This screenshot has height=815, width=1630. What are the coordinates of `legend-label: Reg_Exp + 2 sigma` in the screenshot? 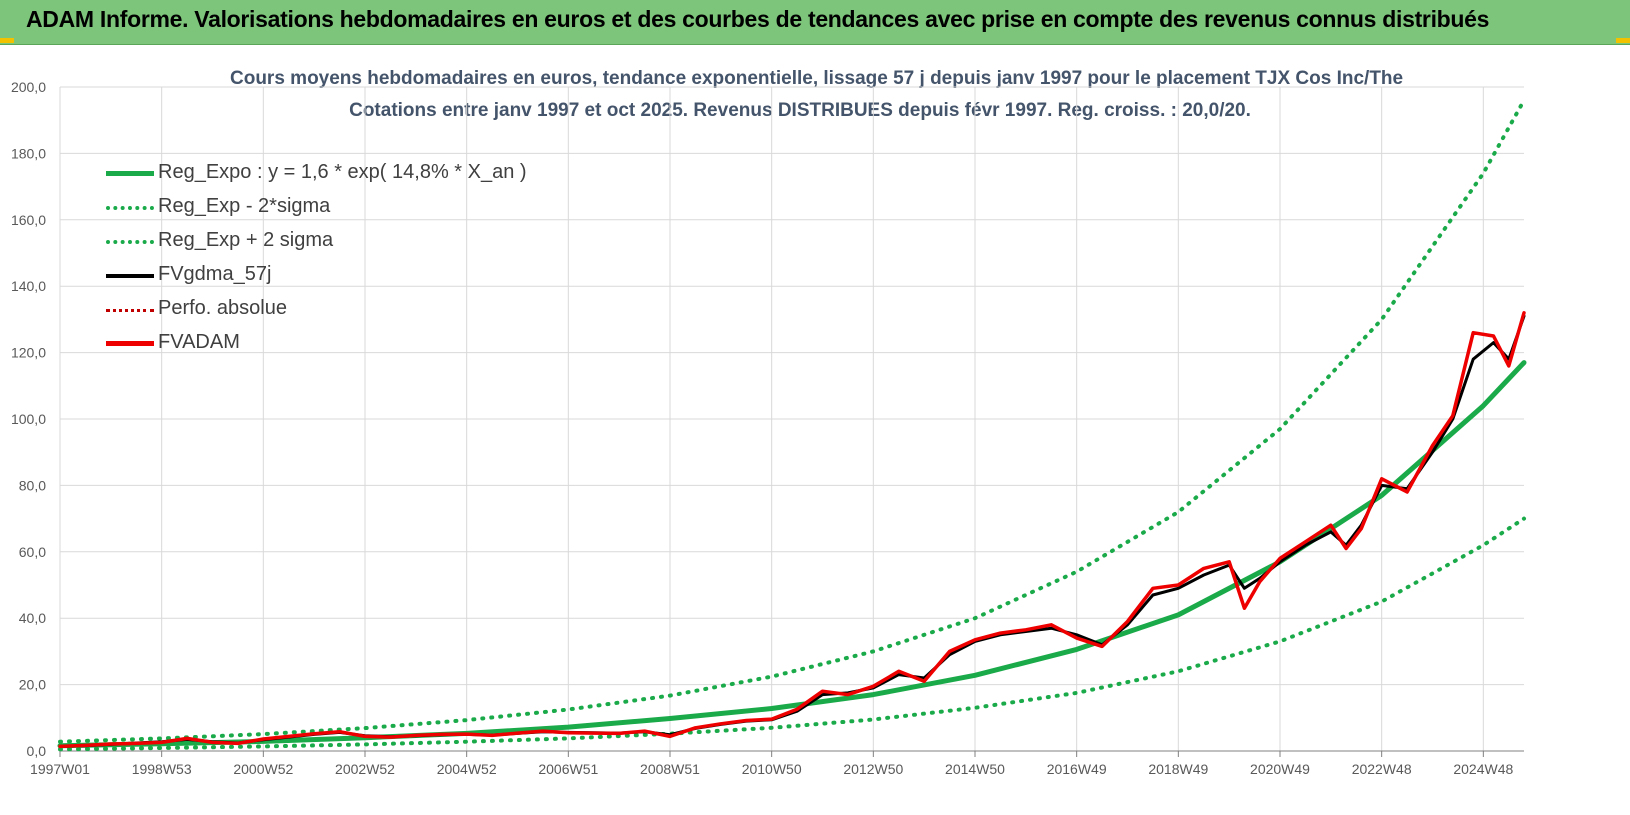 It's located at (246, 240).